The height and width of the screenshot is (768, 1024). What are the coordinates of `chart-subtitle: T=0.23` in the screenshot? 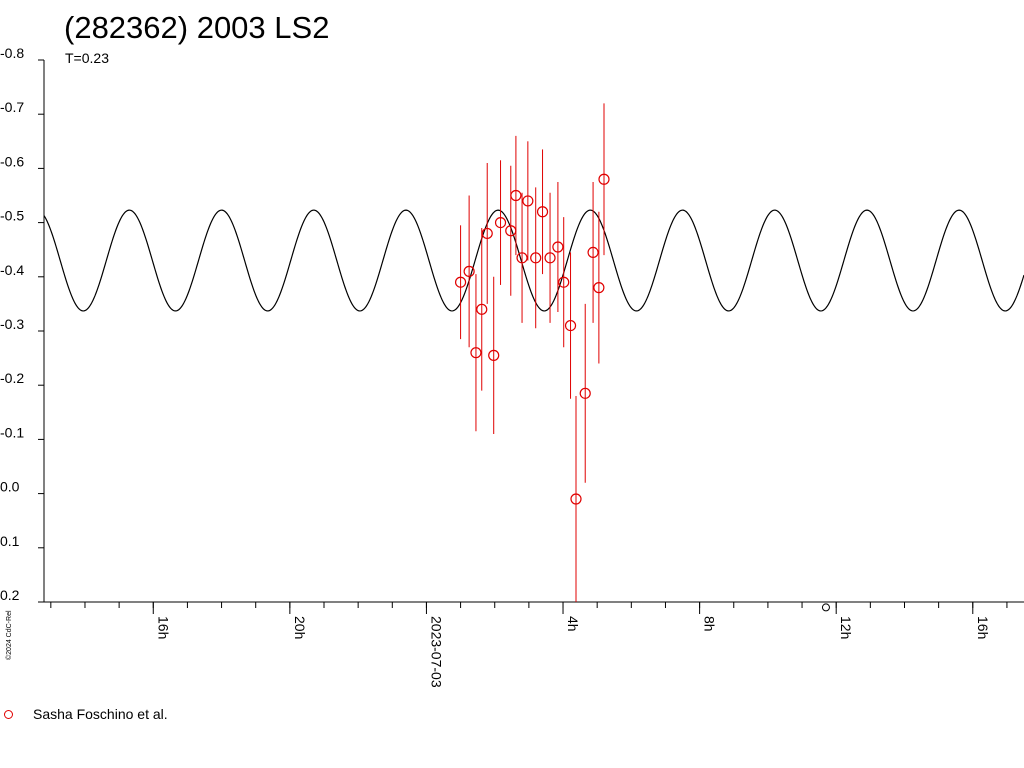 It's located at (87, 58).